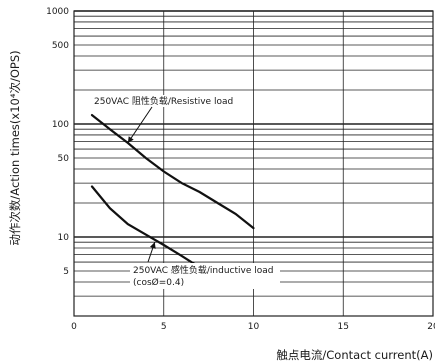 The width and height of the screenshot is (435, 363). What do you see at coordinates (164, 327) in the screenshot?
I see `x-tick-label: 5` at bounding box center [164, 327].